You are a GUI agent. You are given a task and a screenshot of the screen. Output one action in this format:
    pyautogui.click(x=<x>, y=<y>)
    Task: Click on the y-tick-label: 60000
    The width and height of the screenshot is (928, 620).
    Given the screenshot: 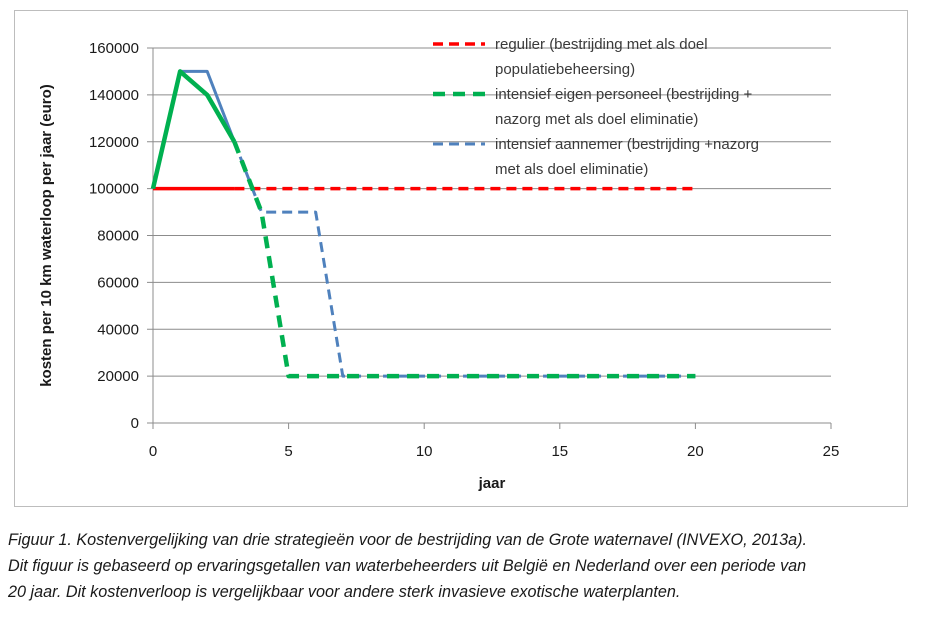 What is the action you would take?
    pyautogui.click(x=118, y=282)
    